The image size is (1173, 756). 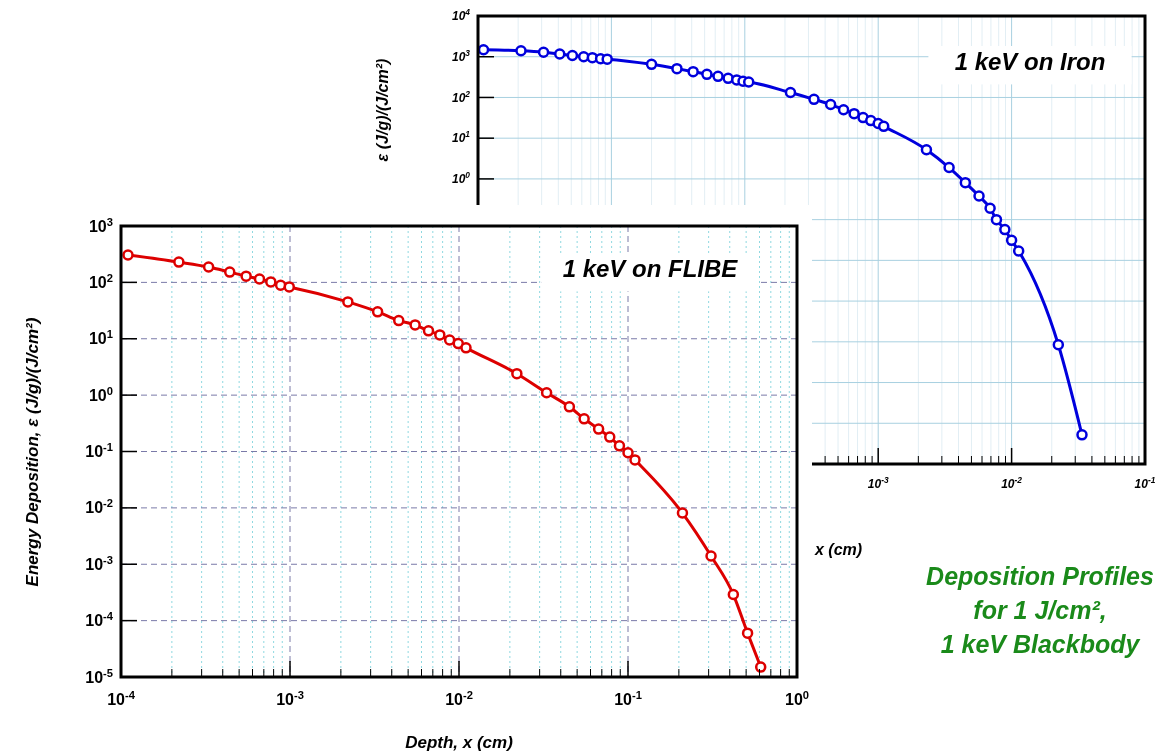 I want to click on y-tick-label: 10$^{-4}$, so click(x=99, y=620).